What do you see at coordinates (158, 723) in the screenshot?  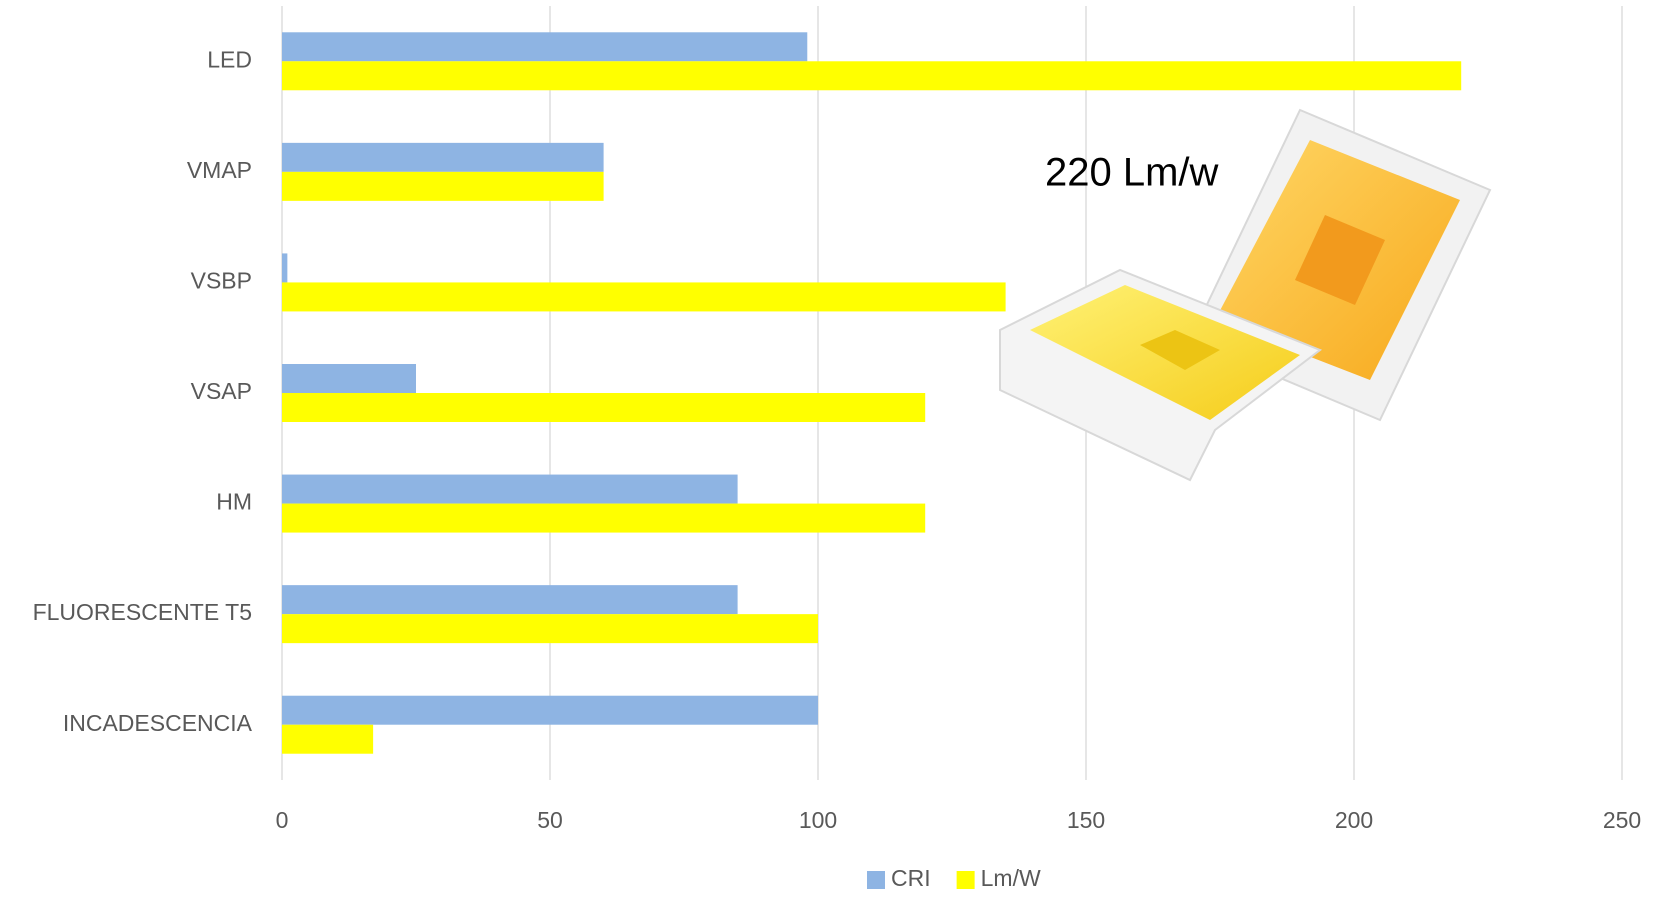 I see `y-tick-label: INCADESCENCIA` at bounding box center [158, 723].